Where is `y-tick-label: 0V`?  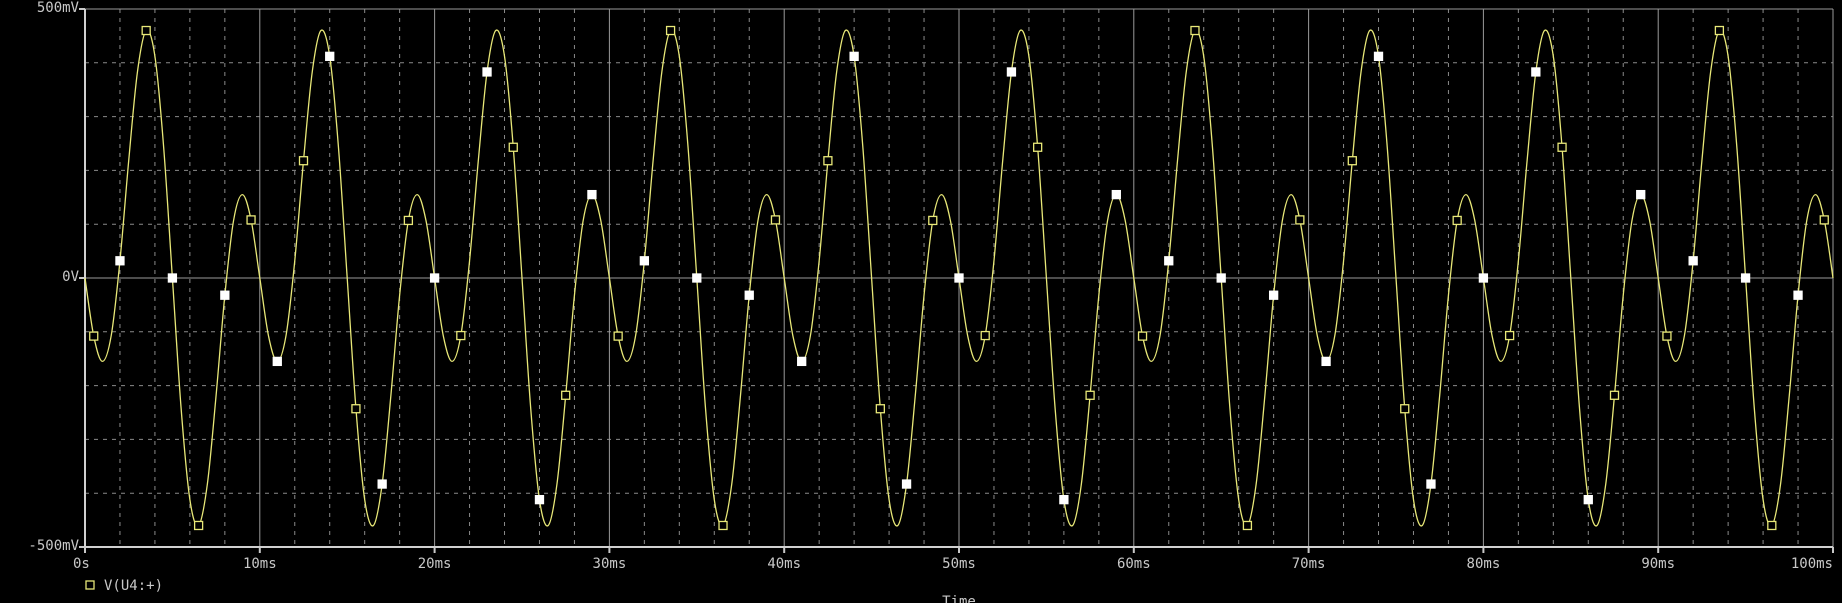
y-tick-label: 0V is located at coordinates (70, 277).